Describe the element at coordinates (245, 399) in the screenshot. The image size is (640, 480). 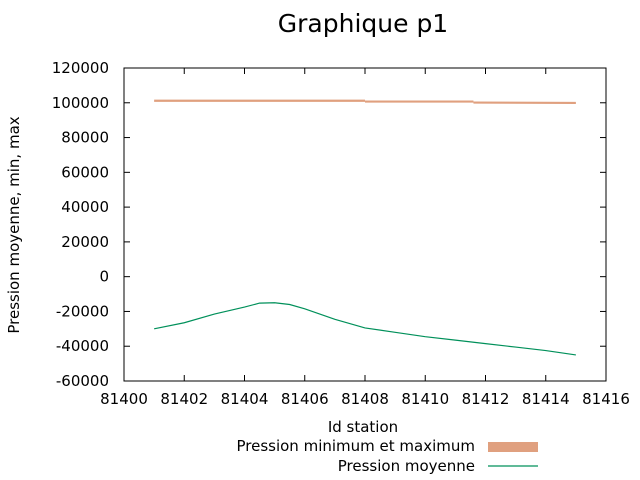
I see `x-tick-label: 81404` at that location.